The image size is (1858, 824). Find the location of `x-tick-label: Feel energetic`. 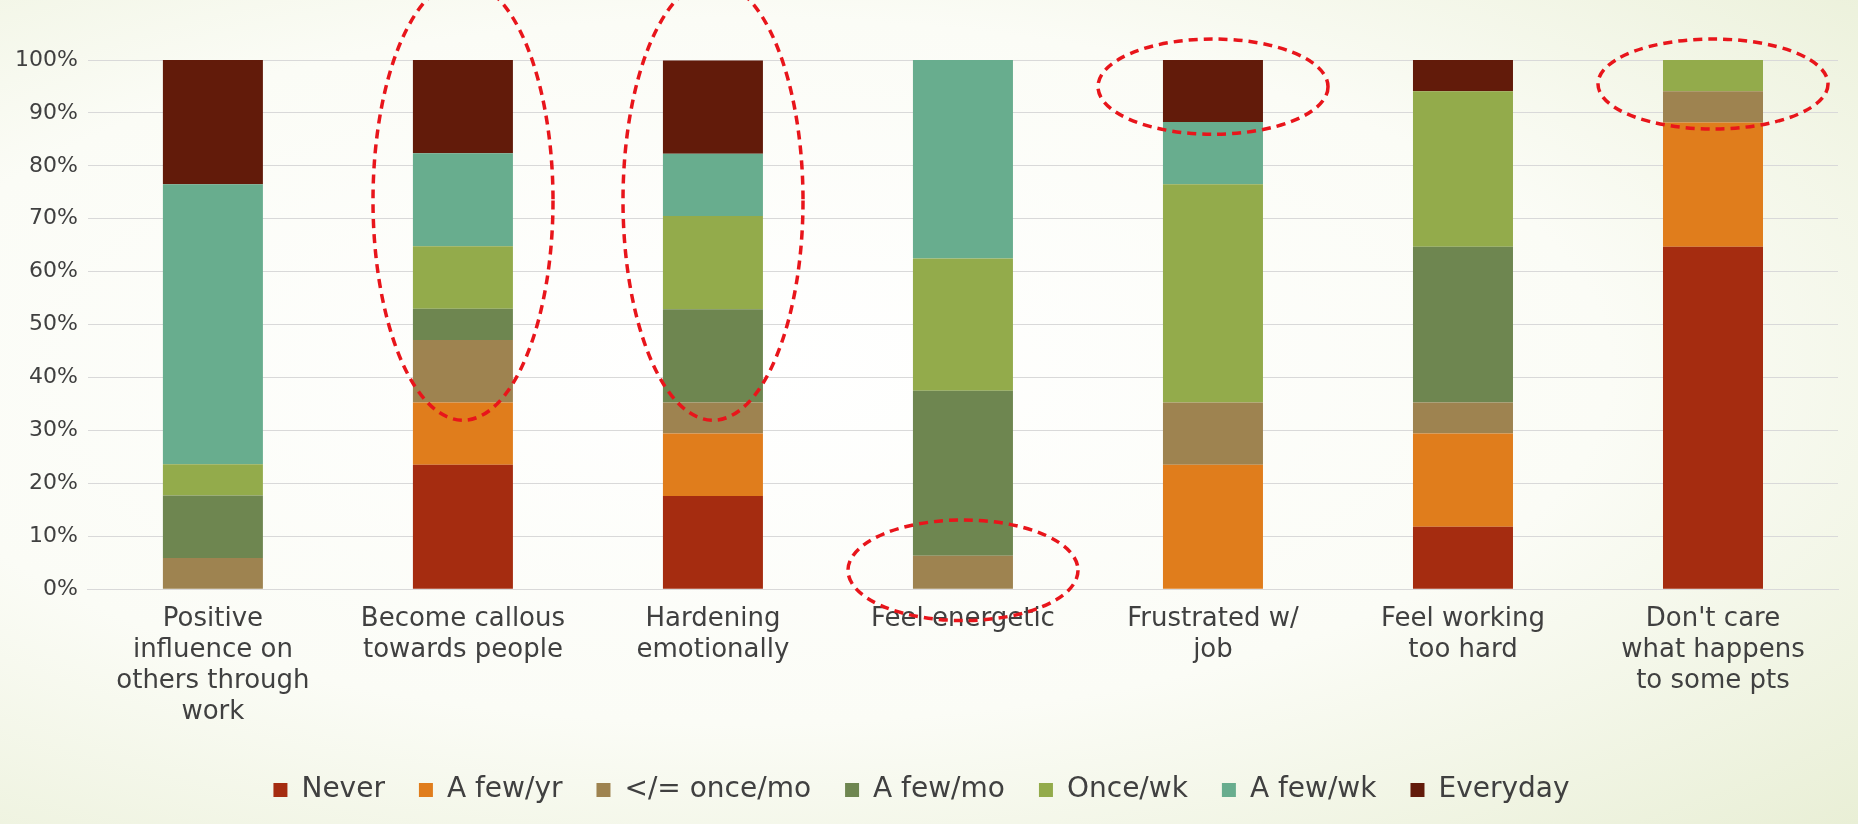

x-tick-label: Feel energetic is located at coordinates (962, 616).